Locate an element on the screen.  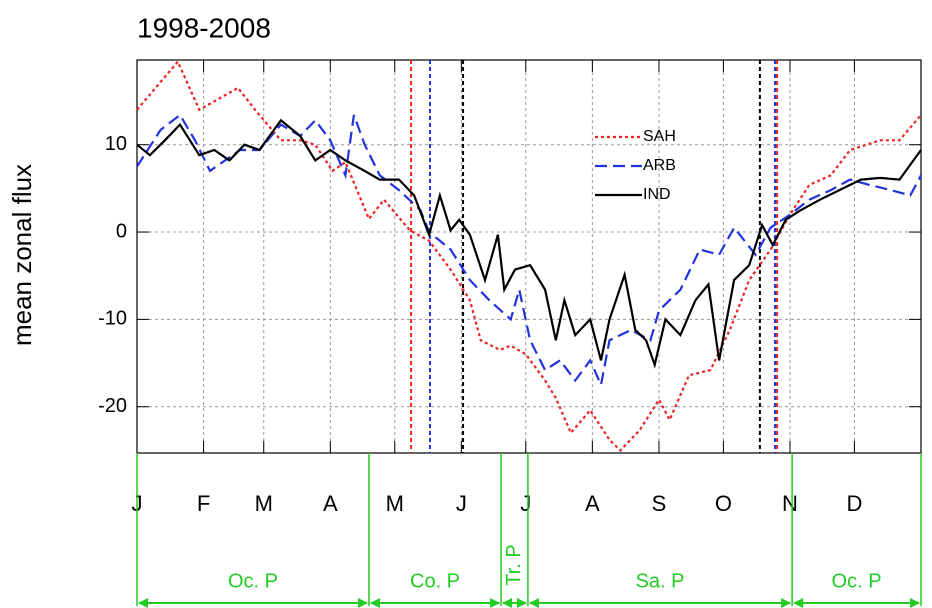
x-tick-label: N is located at coordinates (790, 503).